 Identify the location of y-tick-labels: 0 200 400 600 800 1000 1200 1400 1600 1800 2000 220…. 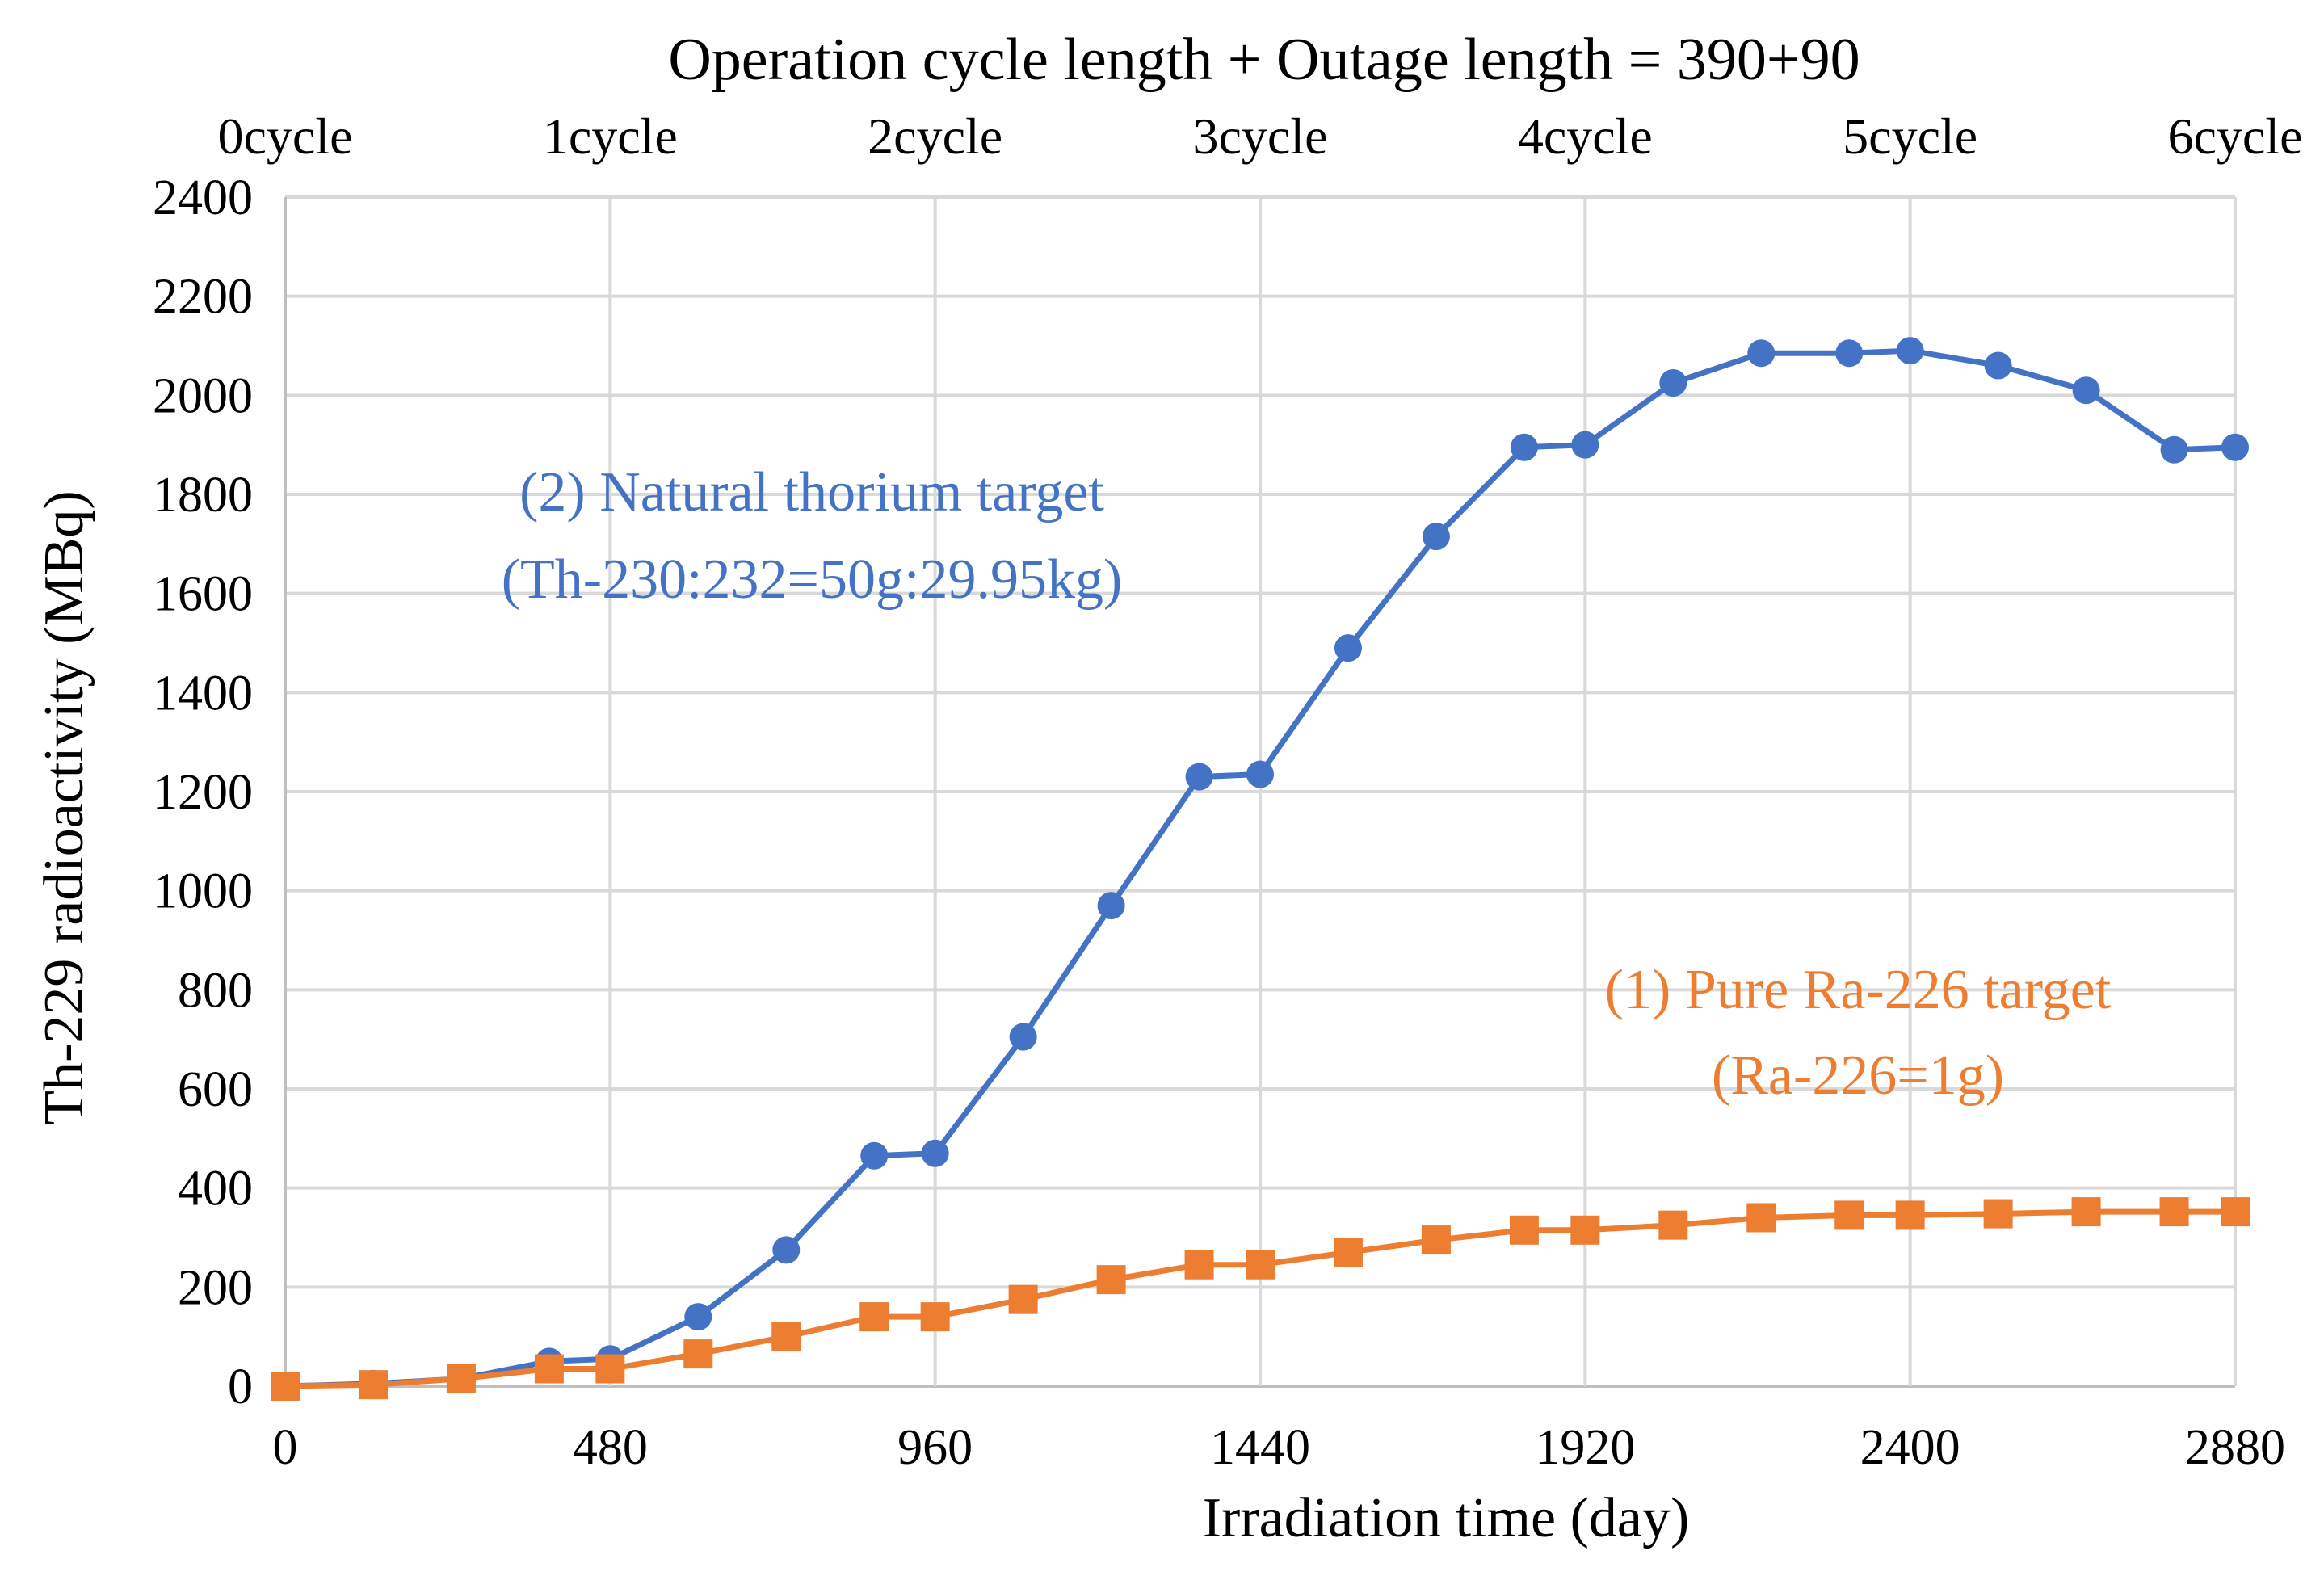
(203, 792).